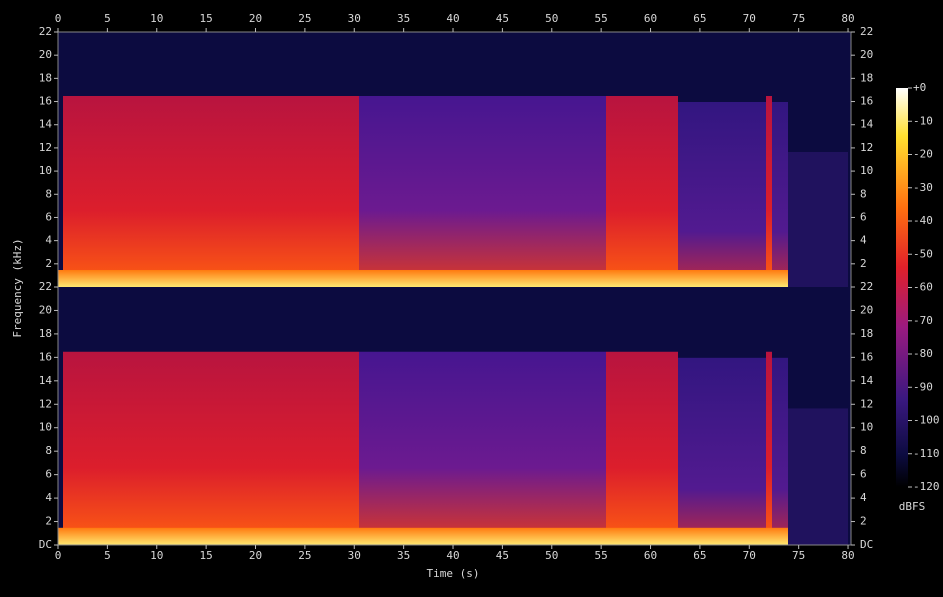 This screenshot has width=943, height=597. Describe the element at coordinates (923, 287) in the screenshot. I see `colorbar-tick-label: -60` at that location.